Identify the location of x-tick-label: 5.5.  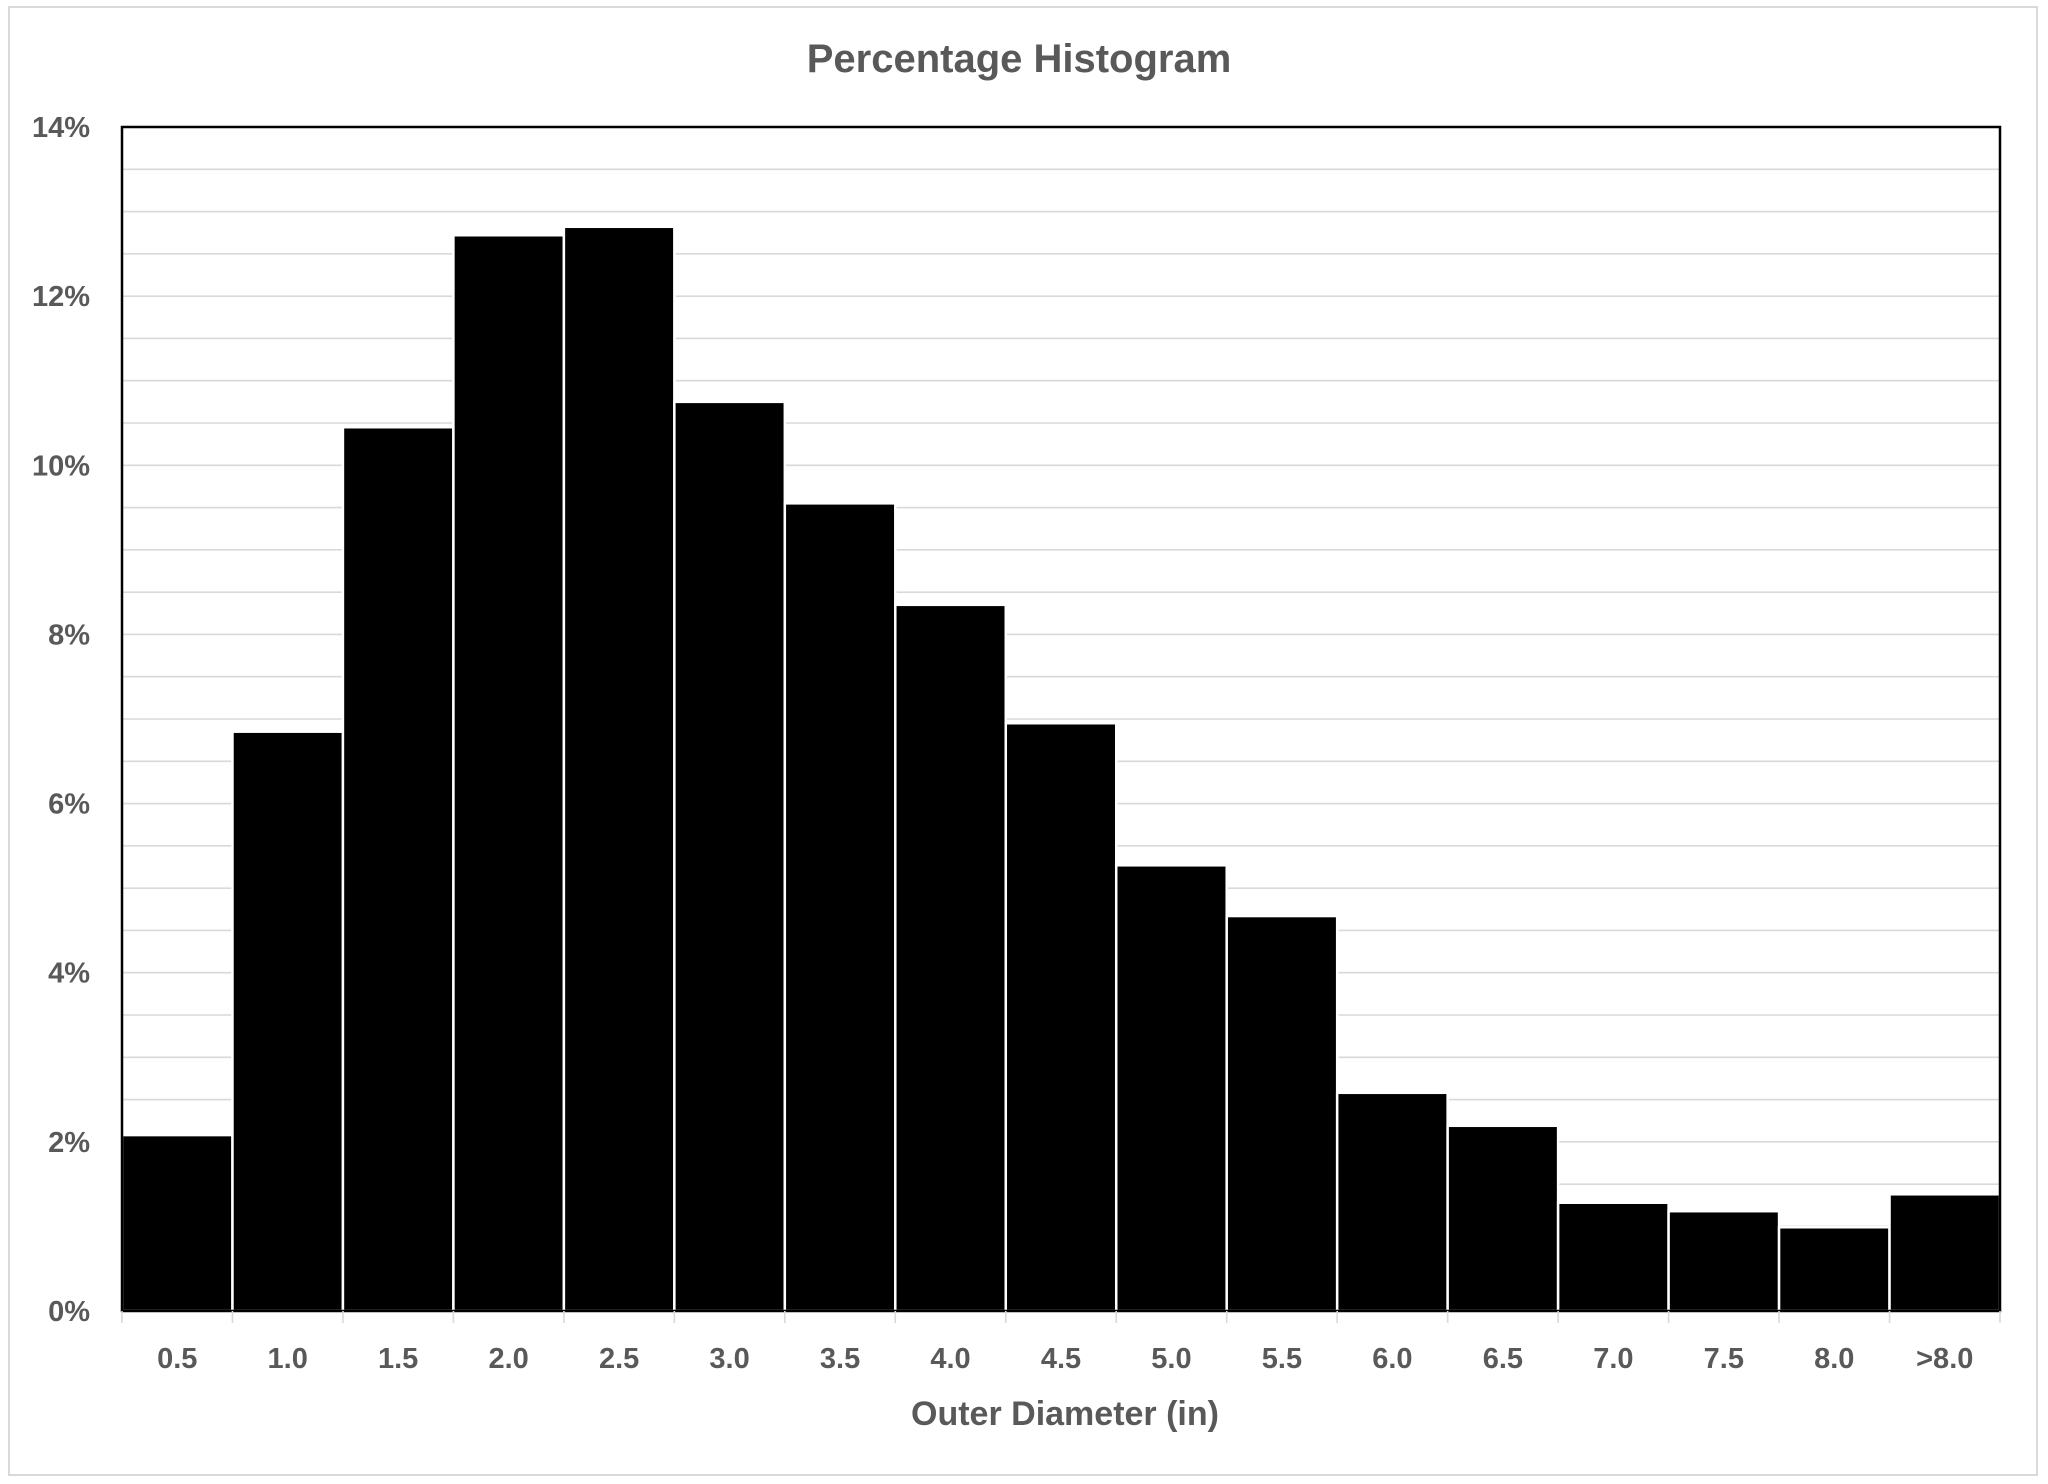
(1282, 1359).